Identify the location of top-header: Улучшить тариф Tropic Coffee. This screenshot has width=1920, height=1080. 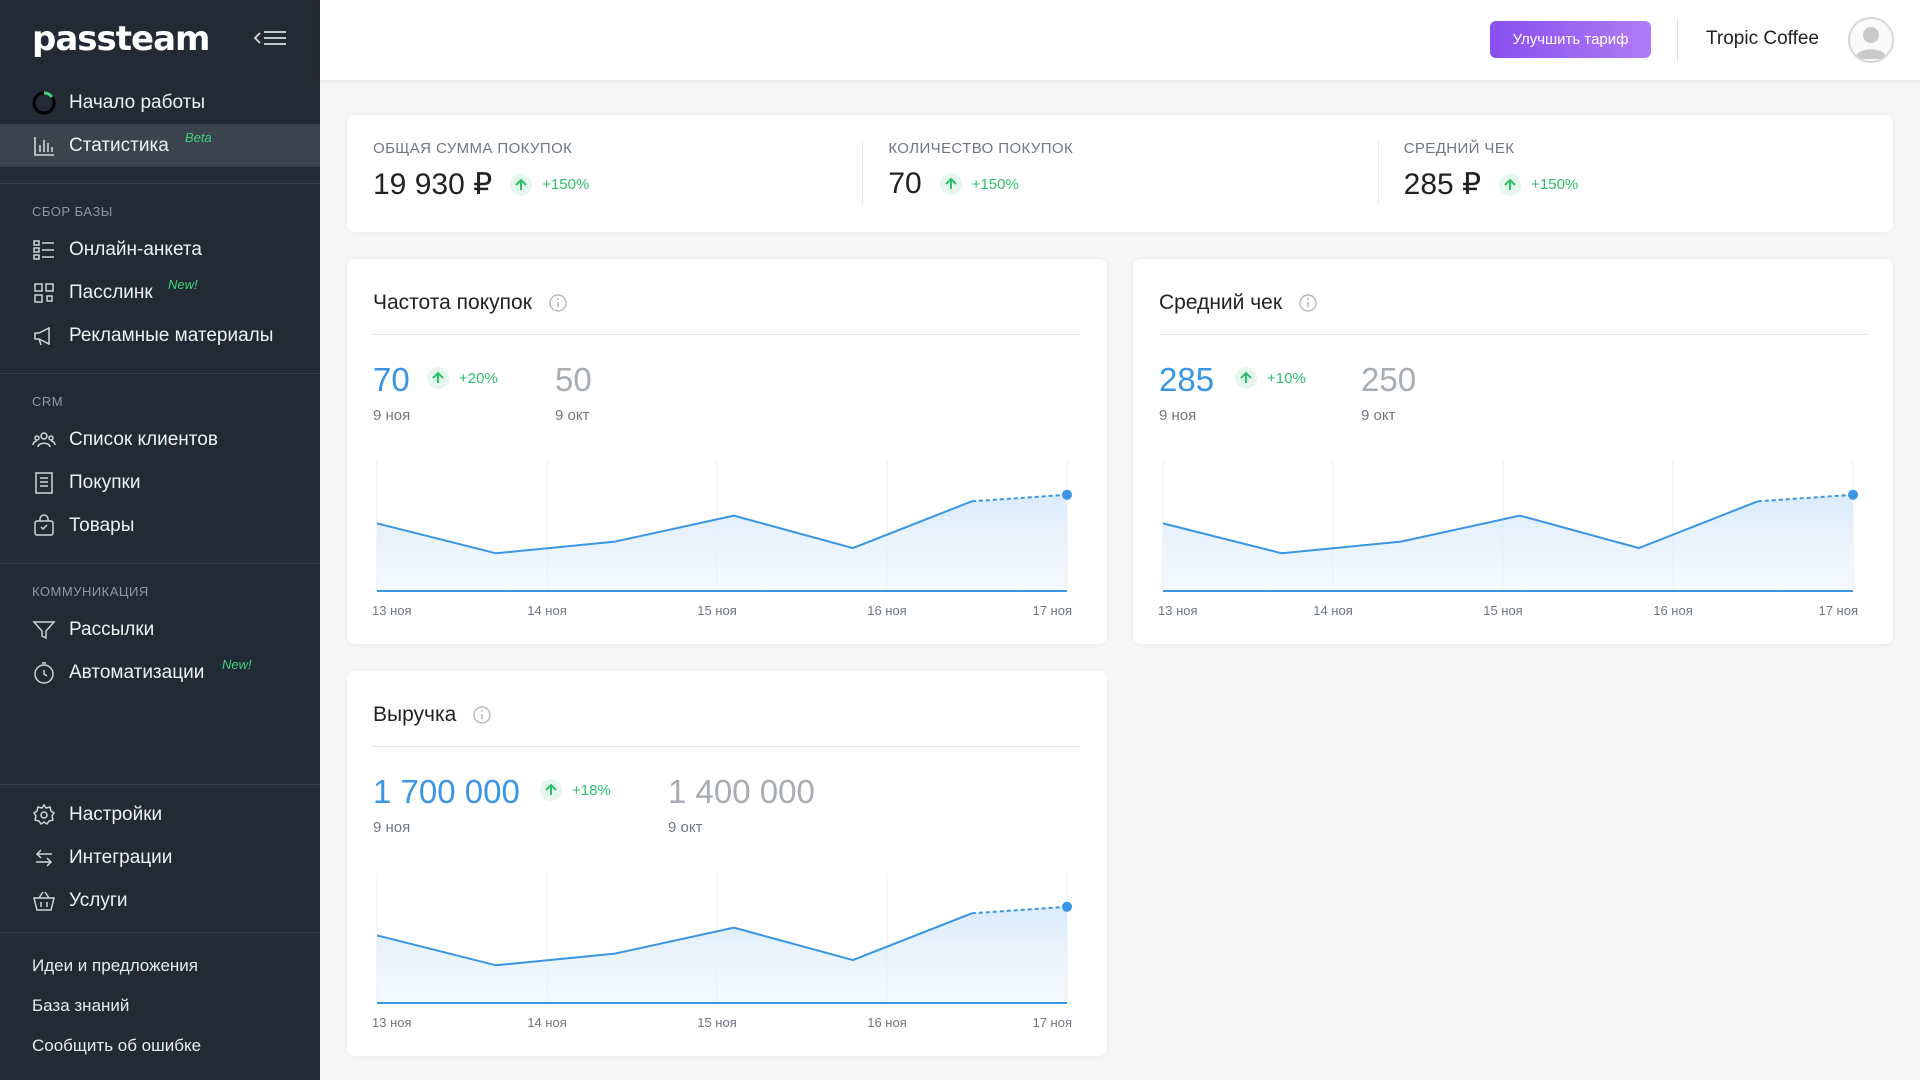
(1120, 40).